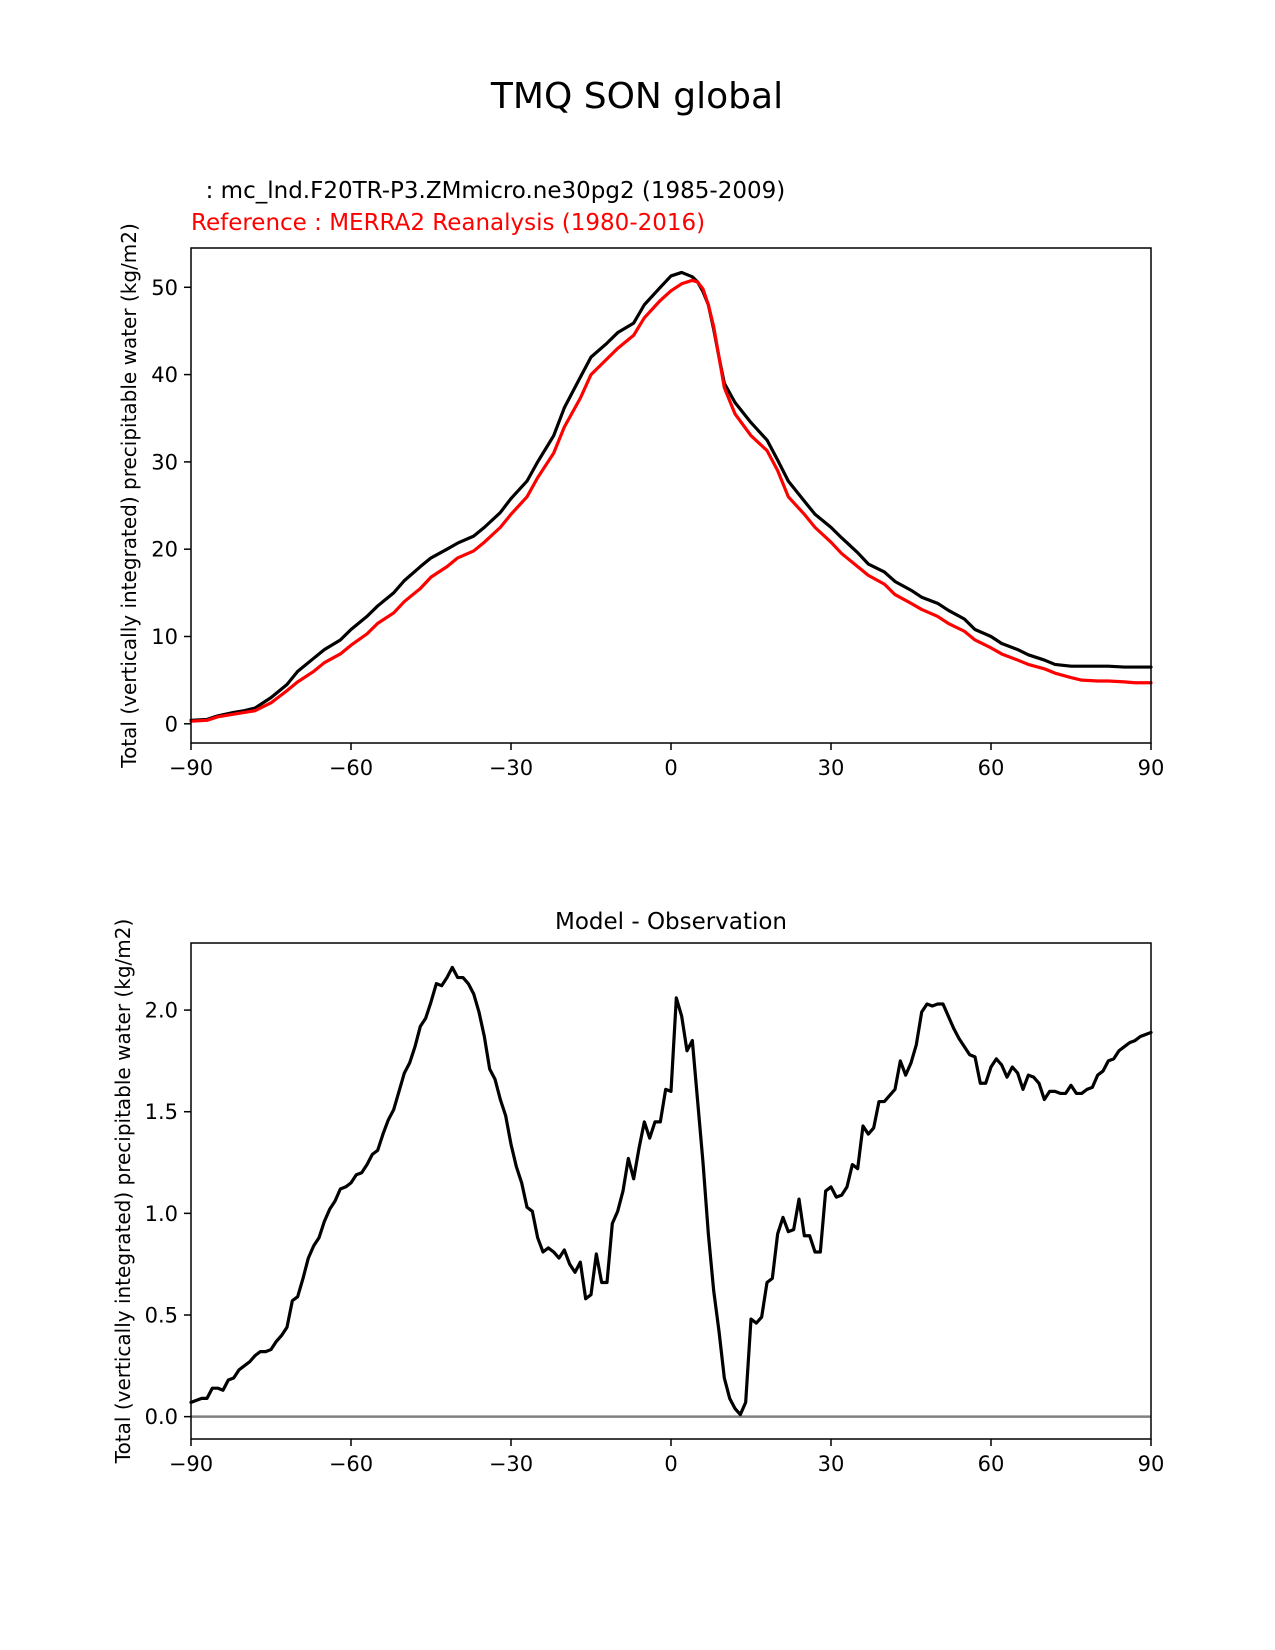 This screenshot has width=1275, height=1650. What do you see at coordinates (671, 922) in the screenshot?
I see `bottom-title: Model - Observation` at bounding box center [671, 922].